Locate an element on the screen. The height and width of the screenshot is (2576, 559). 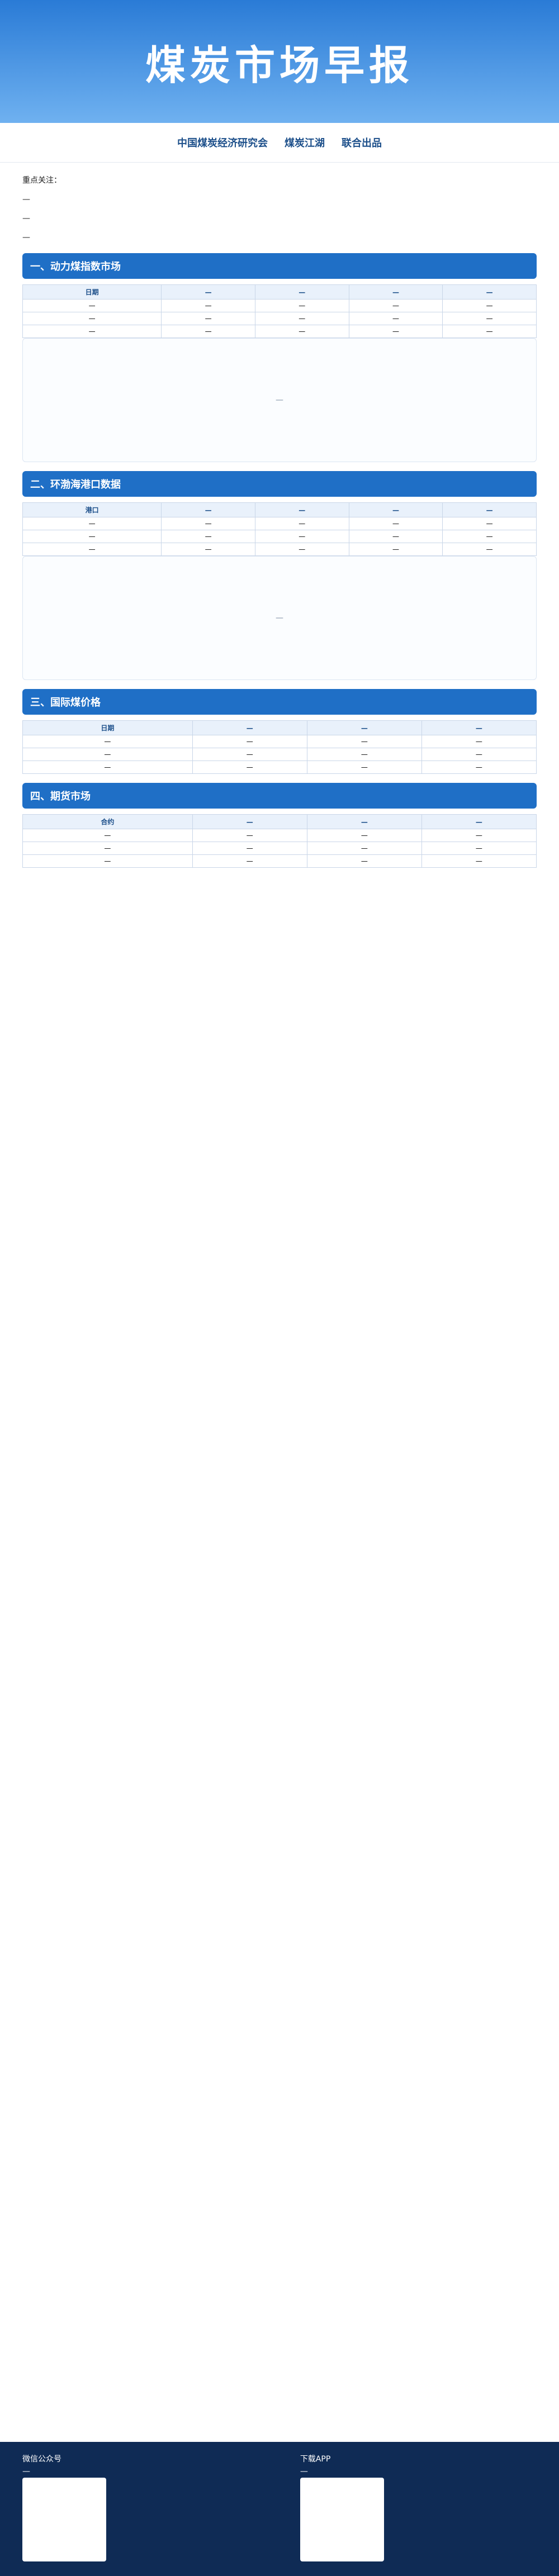
org-right: 煤炭江湖 is located at coordinates (305, 143).